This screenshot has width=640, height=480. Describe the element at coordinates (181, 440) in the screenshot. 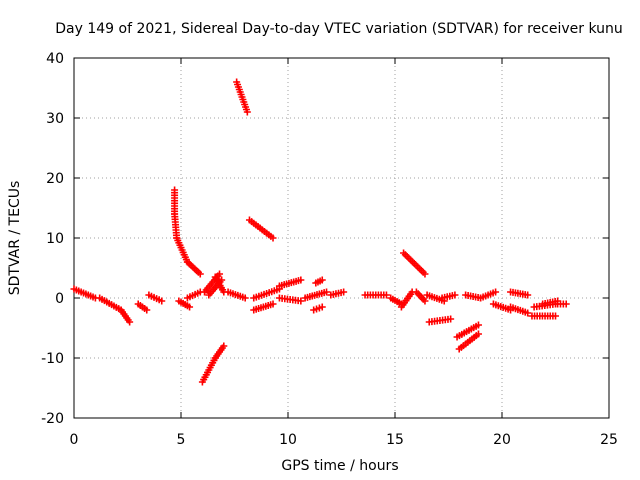

I see `x-tick-label: 5` at that location.